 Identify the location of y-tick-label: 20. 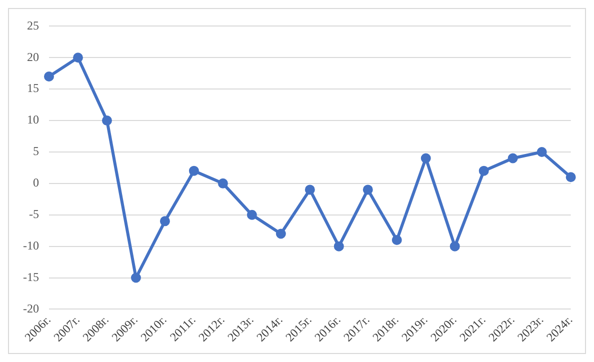
(32, 57).